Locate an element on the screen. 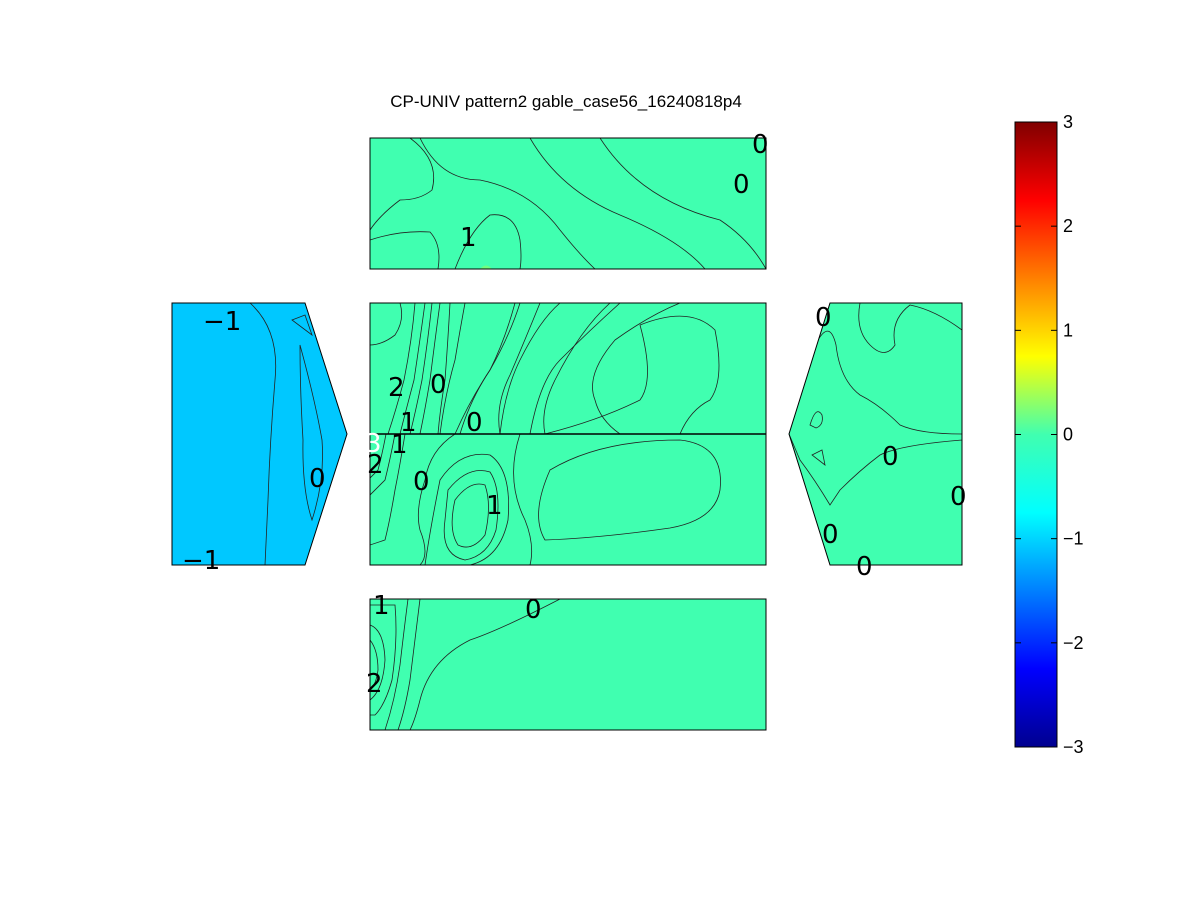 Image resolution: width=1201 pixels, height=901 pixels. label-bottom-wall-0: 1 is located at coordinates (381, 606).